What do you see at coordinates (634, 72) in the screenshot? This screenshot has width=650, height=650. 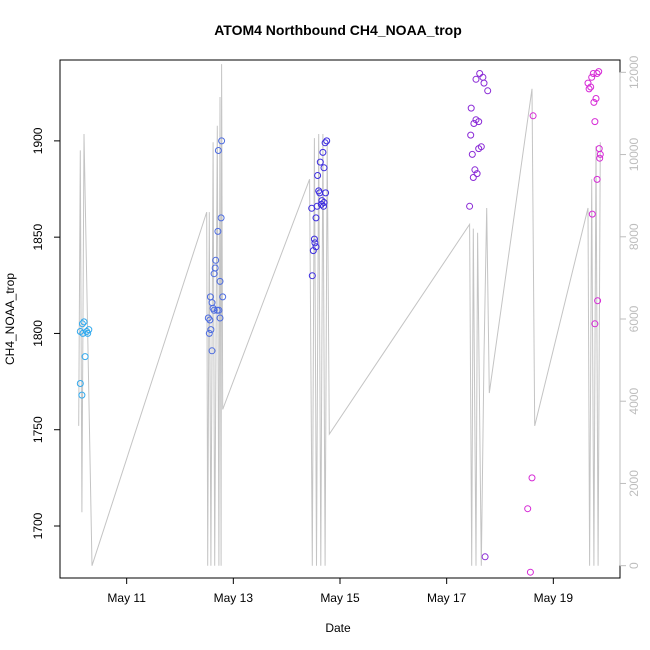 I see `right-y-tick-label: 12000` at bounding box center [634, 72].